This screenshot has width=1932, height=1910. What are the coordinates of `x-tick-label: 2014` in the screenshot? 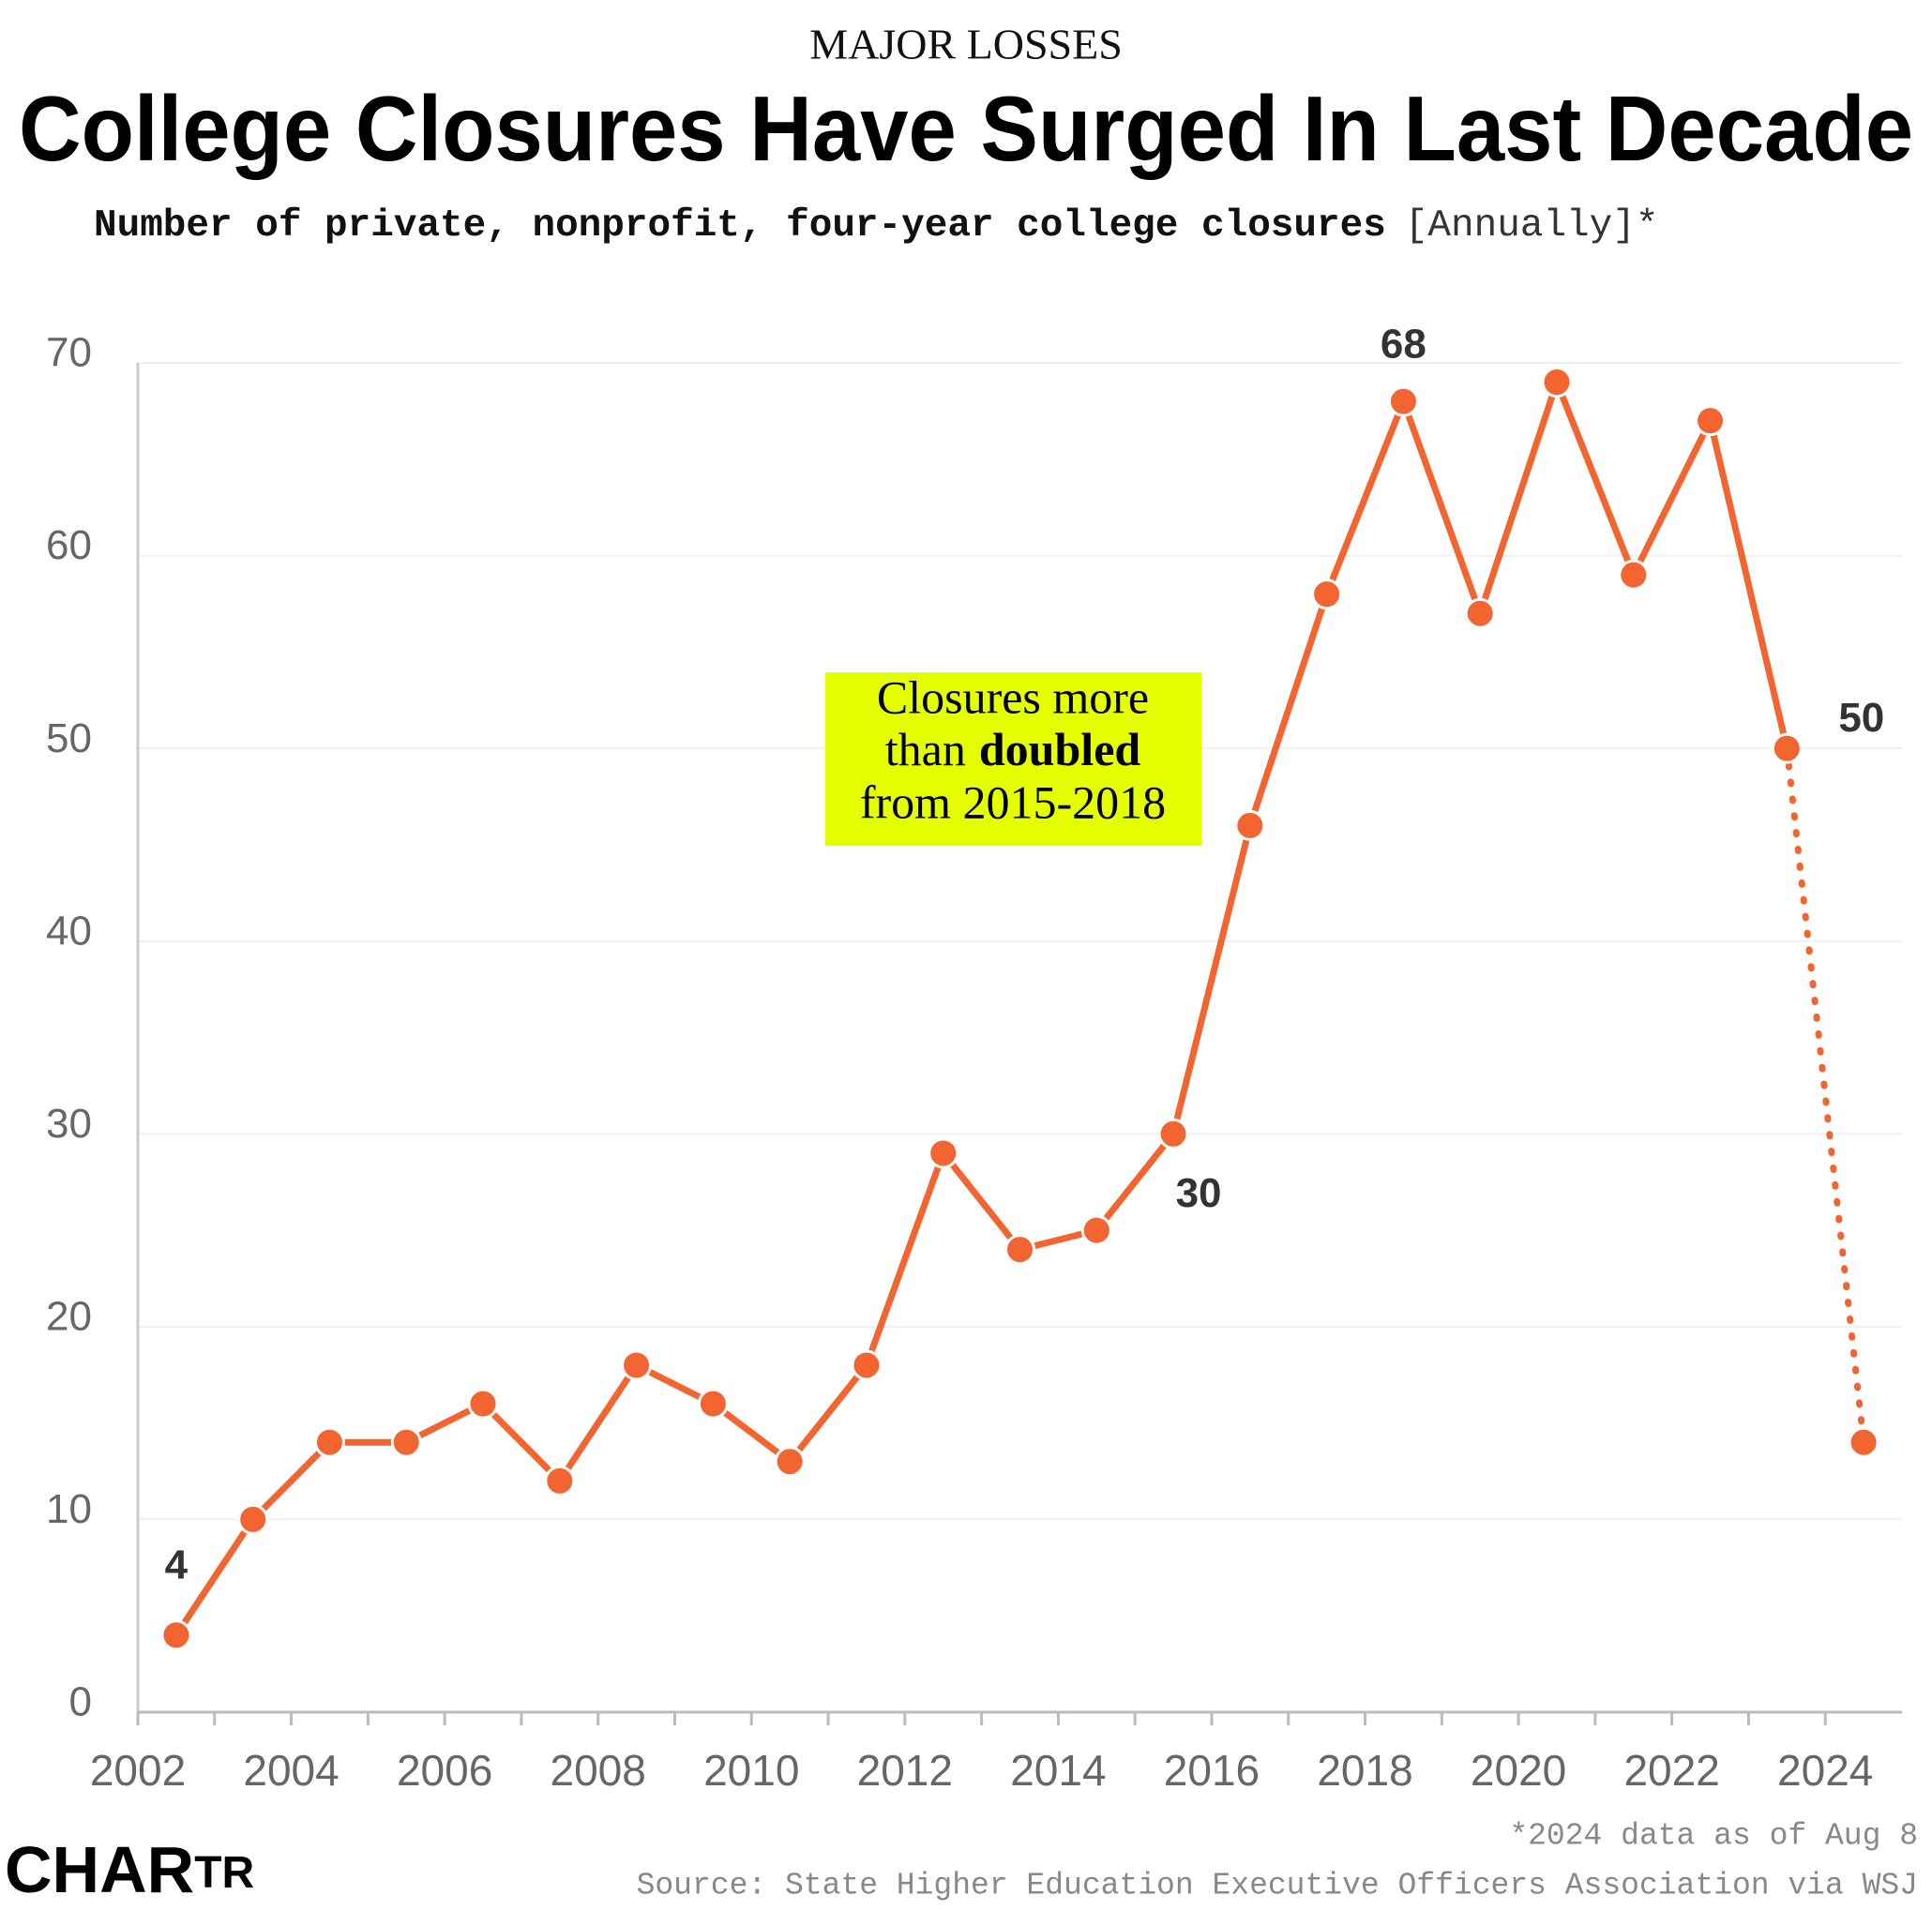 It's located at (1058, 1770).